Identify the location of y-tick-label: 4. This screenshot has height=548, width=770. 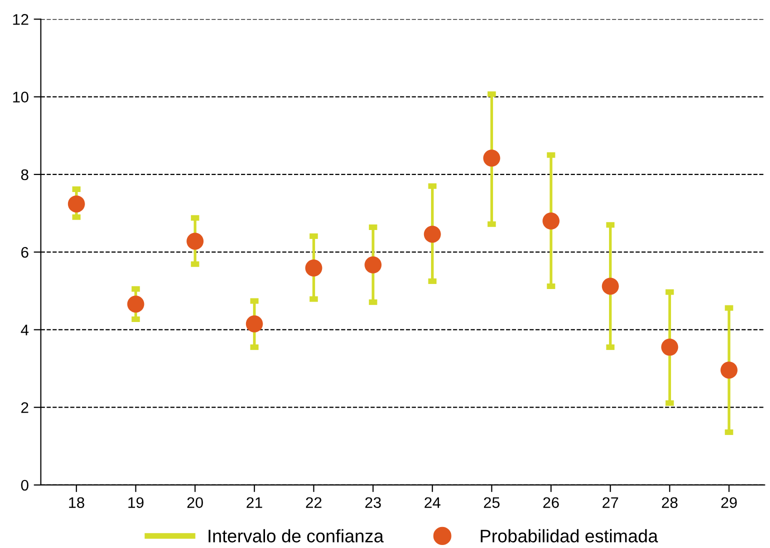
(24, 330).